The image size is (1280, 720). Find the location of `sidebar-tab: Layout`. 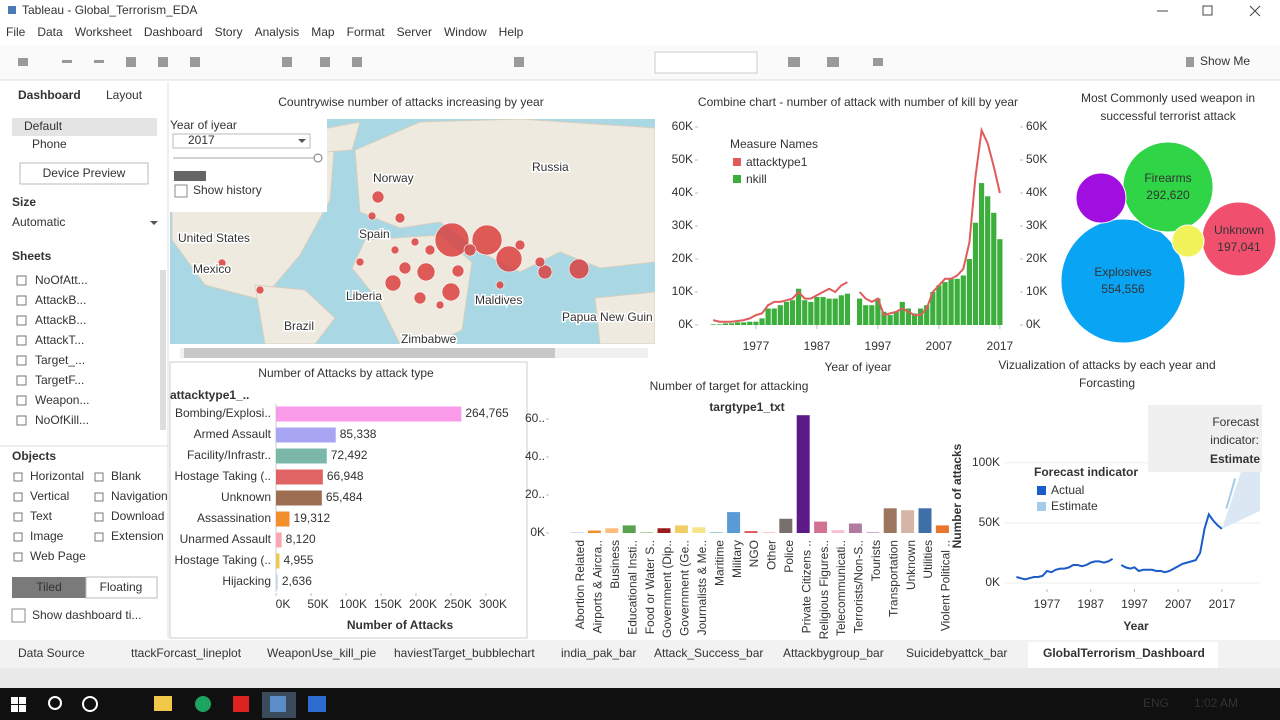

sidebar-tab: Layout is located at coordinates (124, 95).